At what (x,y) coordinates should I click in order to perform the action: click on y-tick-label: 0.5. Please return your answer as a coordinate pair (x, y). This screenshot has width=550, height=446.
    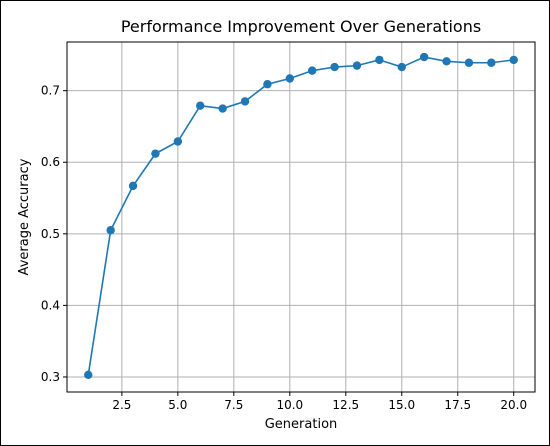
    Looking at the image, I should click on (50, 234).